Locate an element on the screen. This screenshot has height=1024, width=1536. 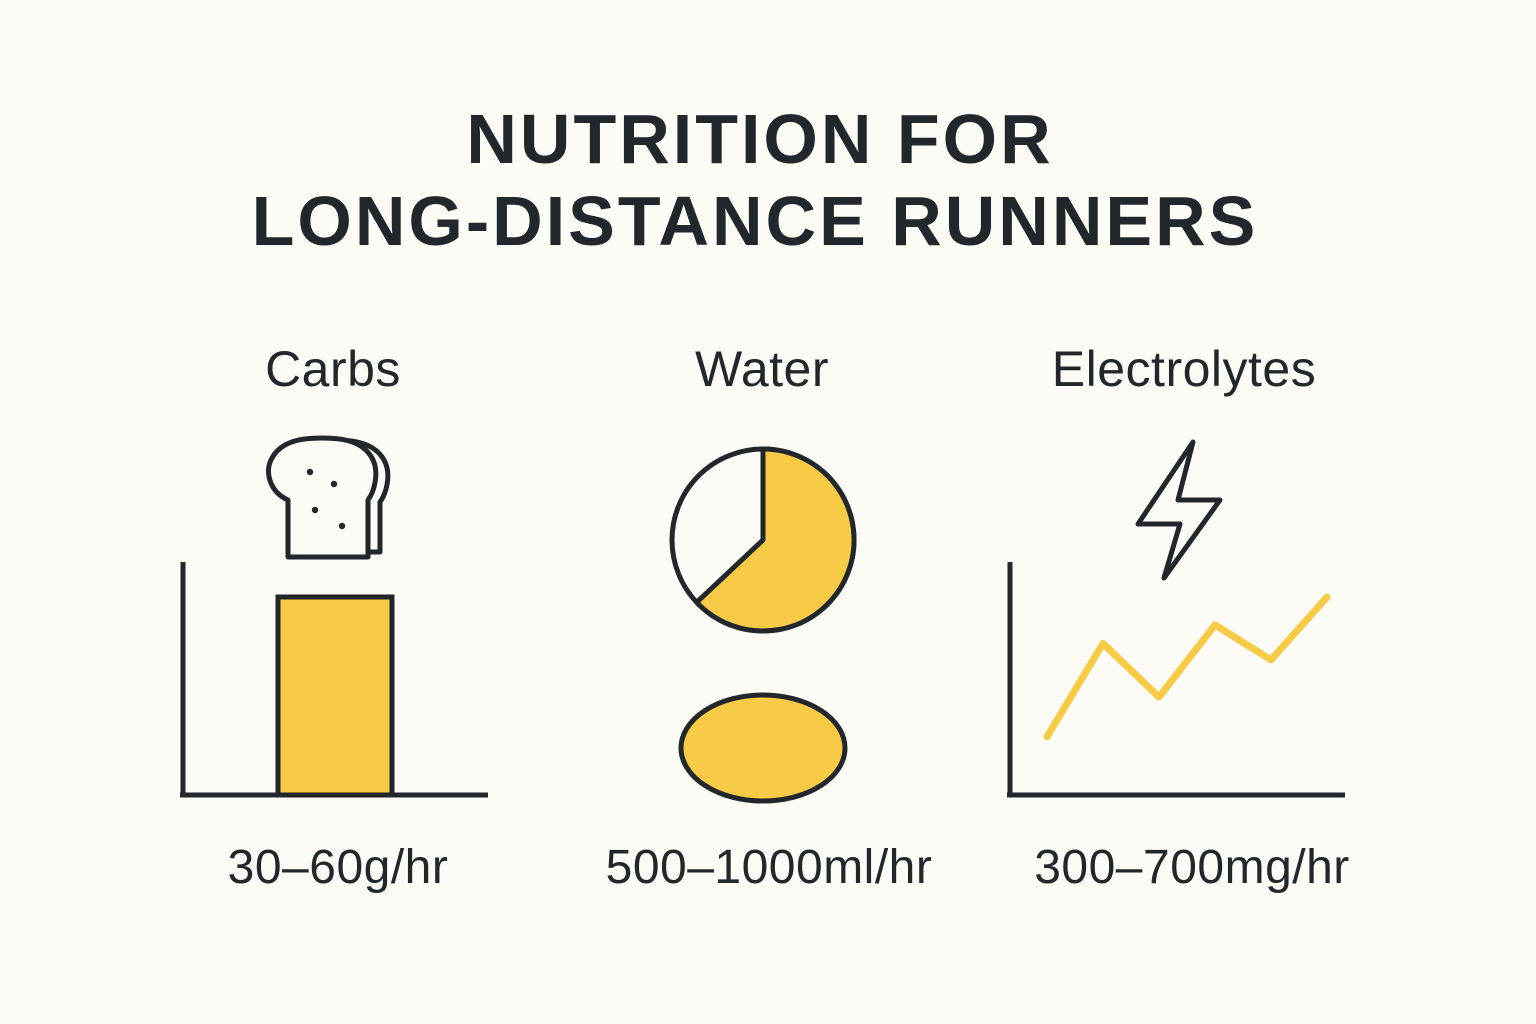
water-pie is located at coordinates (763, 540).